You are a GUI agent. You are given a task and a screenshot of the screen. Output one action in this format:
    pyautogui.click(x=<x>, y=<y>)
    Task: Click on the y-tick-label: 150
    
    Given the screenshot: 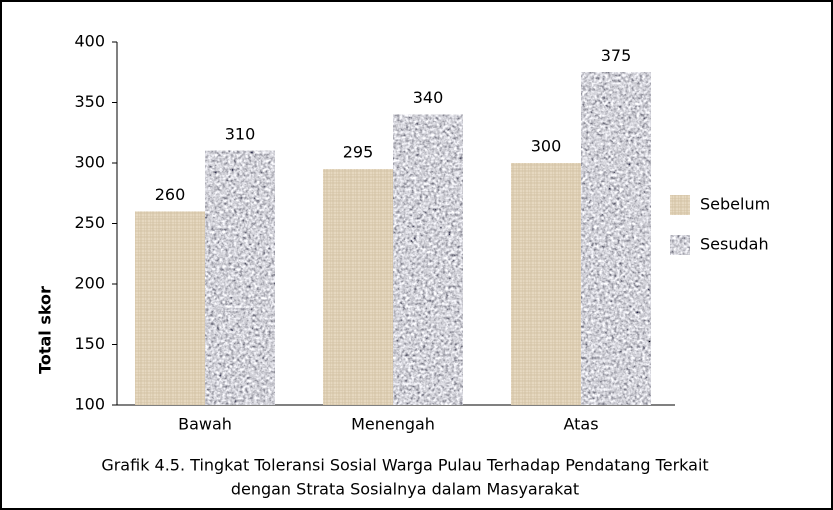 What is the action you would take?
    pyautogui.click(x=89, y=343)
    